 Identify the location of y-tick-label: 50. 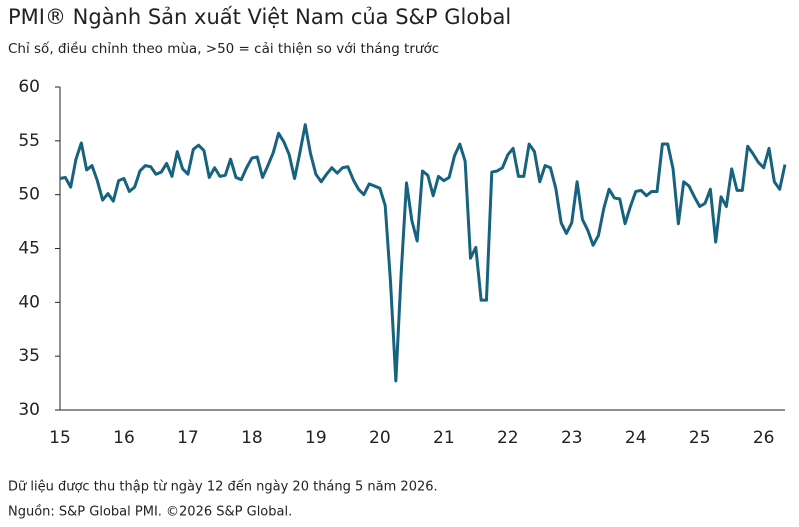
(29, 195).